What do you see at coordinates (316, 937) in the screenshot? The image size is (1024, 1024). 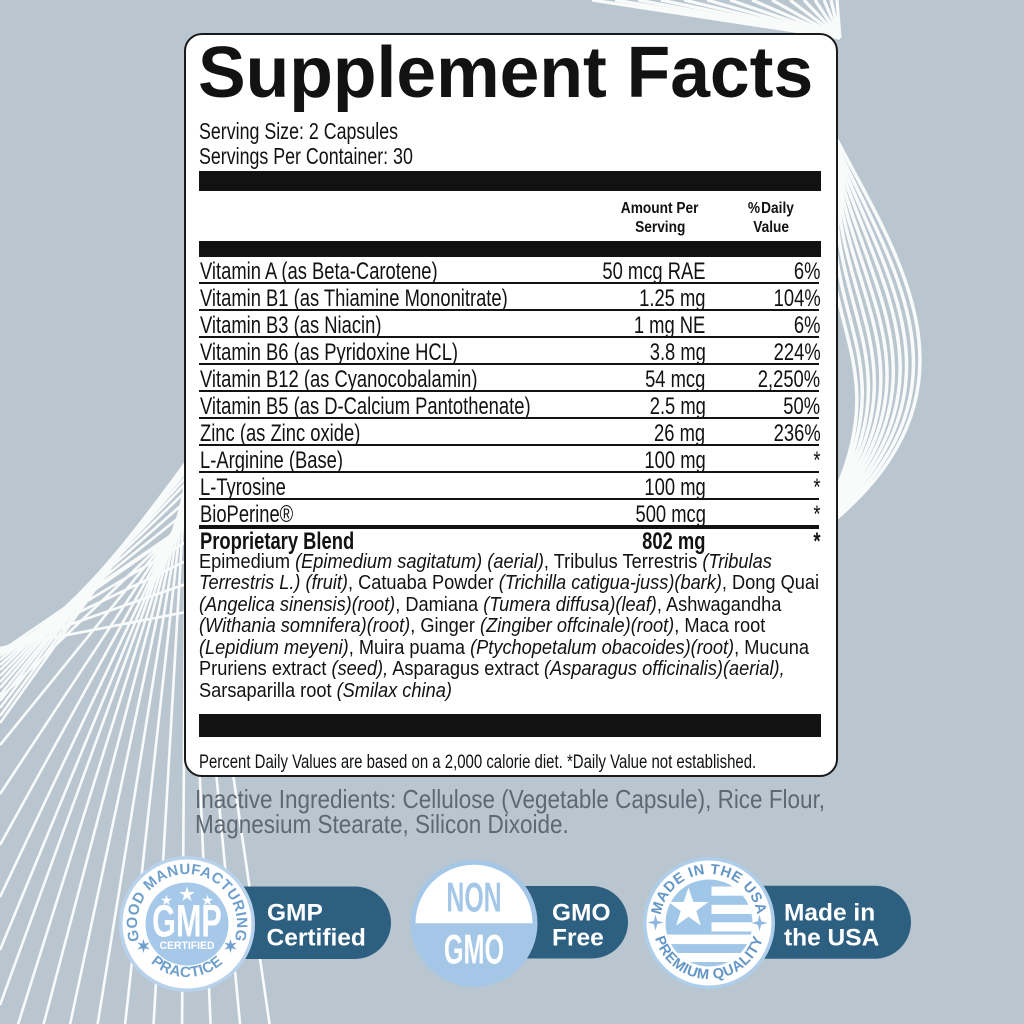 I see `svg-text: Certified` at bounding box center [316, 937].